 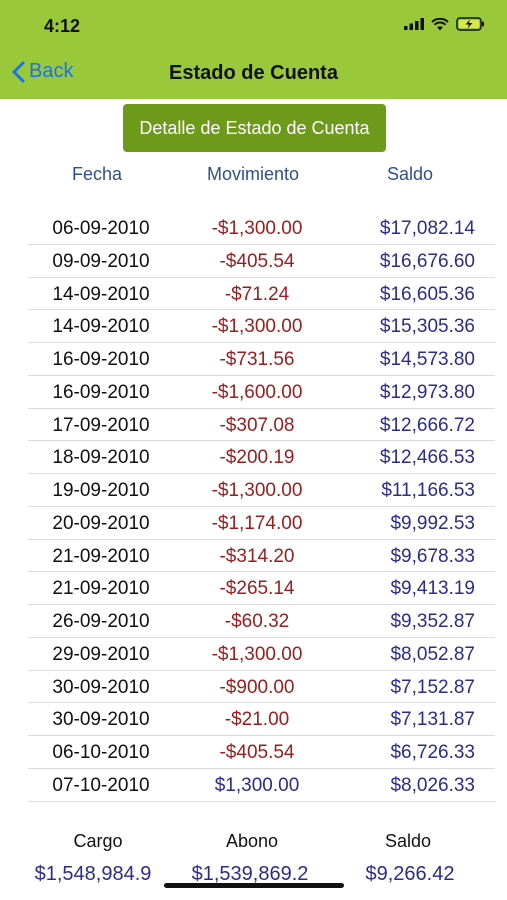 I want to click on table-row: 17-09-2010 -$307.08 $12,666.72, so click(x=261, y=425).